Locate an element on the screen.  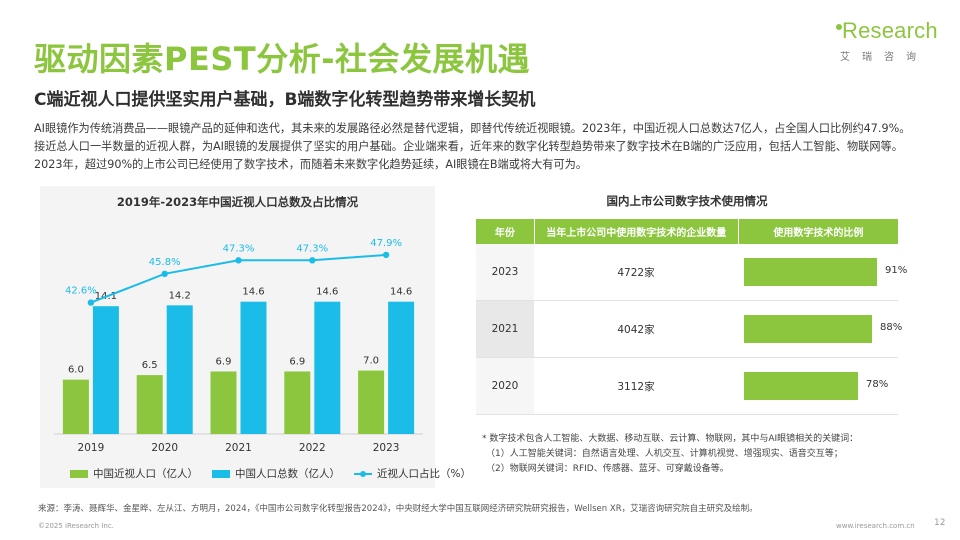
iresearch-logo: Research 艾瑞咨询 is located at coordinates (891, 42).